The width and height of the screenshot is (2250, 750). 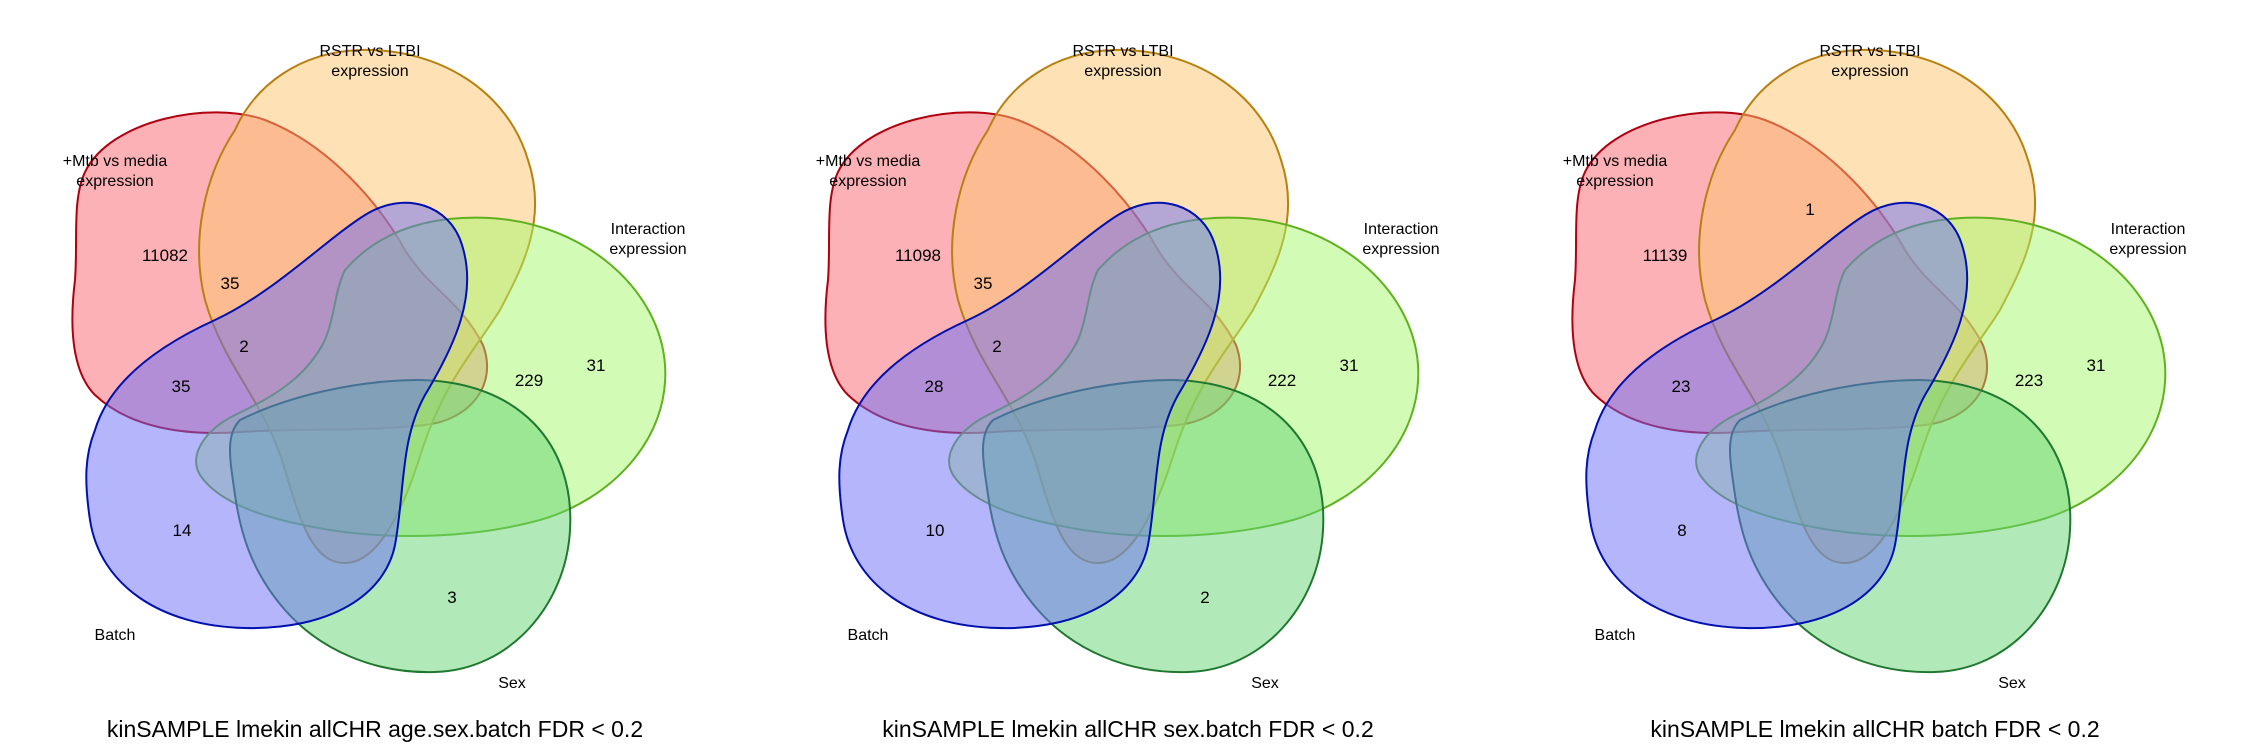 I want to click on count-mtb-interaction: 222, so click(x=1282, y=380).